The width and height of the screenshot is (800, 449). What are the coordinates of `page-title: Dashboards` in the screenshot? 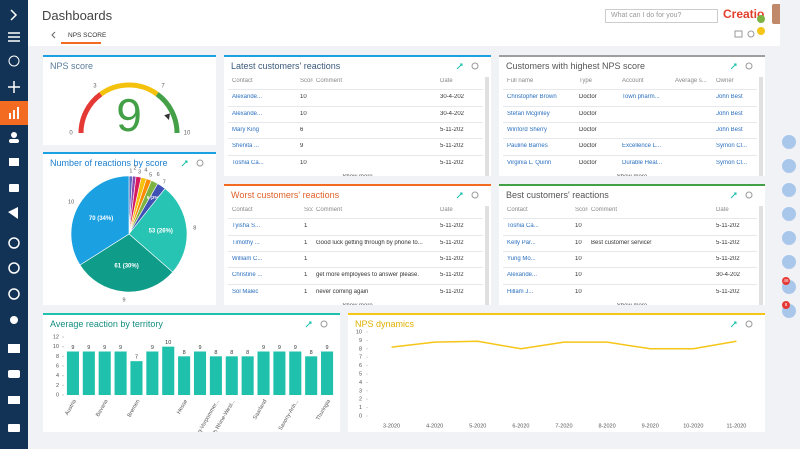 It's located at (77, 15).